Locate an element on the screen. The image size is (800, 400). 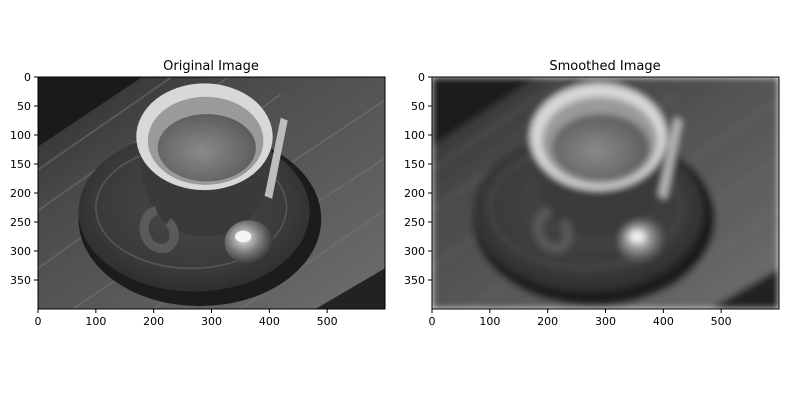
x-tick-label-smoothed: 500 is located at coordinates (721, 321).